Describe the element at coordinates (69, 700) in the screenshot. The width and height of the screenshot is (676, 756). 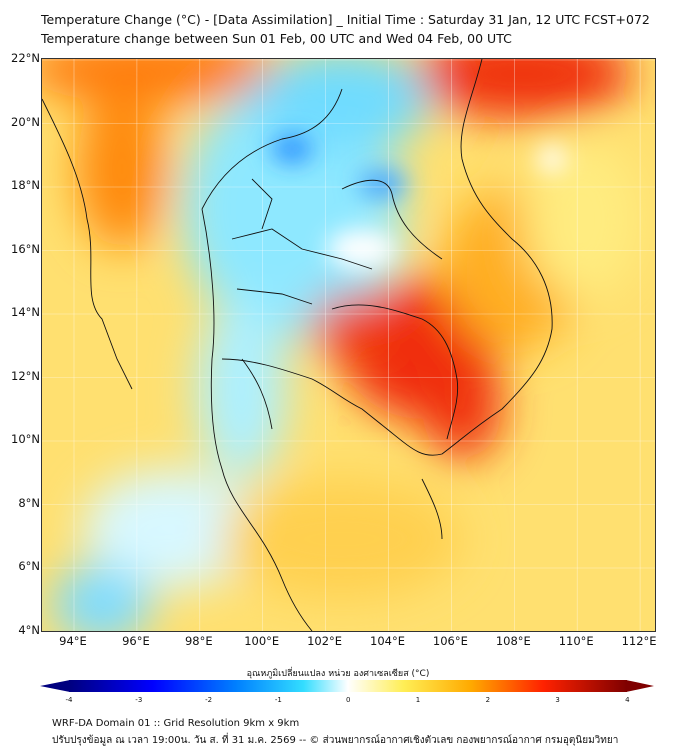
I see `colorbar-tick-label: -4` at that location.